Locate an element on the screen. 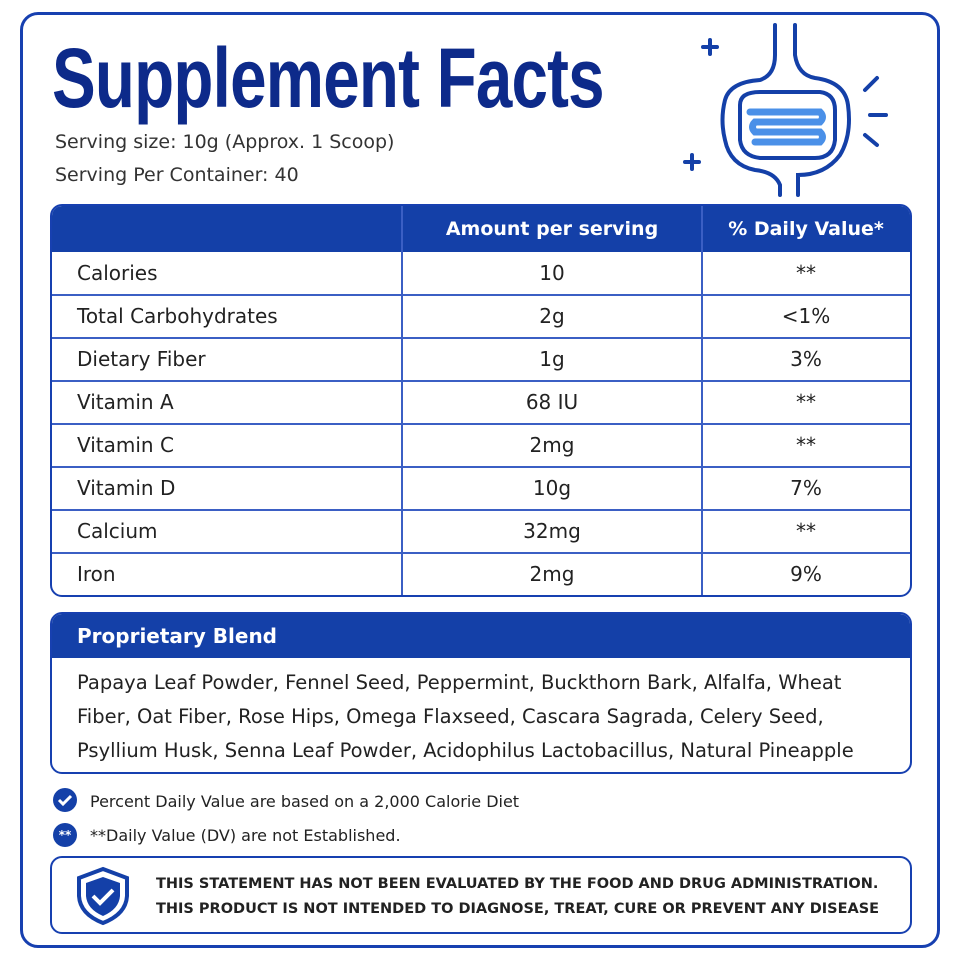  nutrient-name: Vitamin D is located at coordinates (126, 488).